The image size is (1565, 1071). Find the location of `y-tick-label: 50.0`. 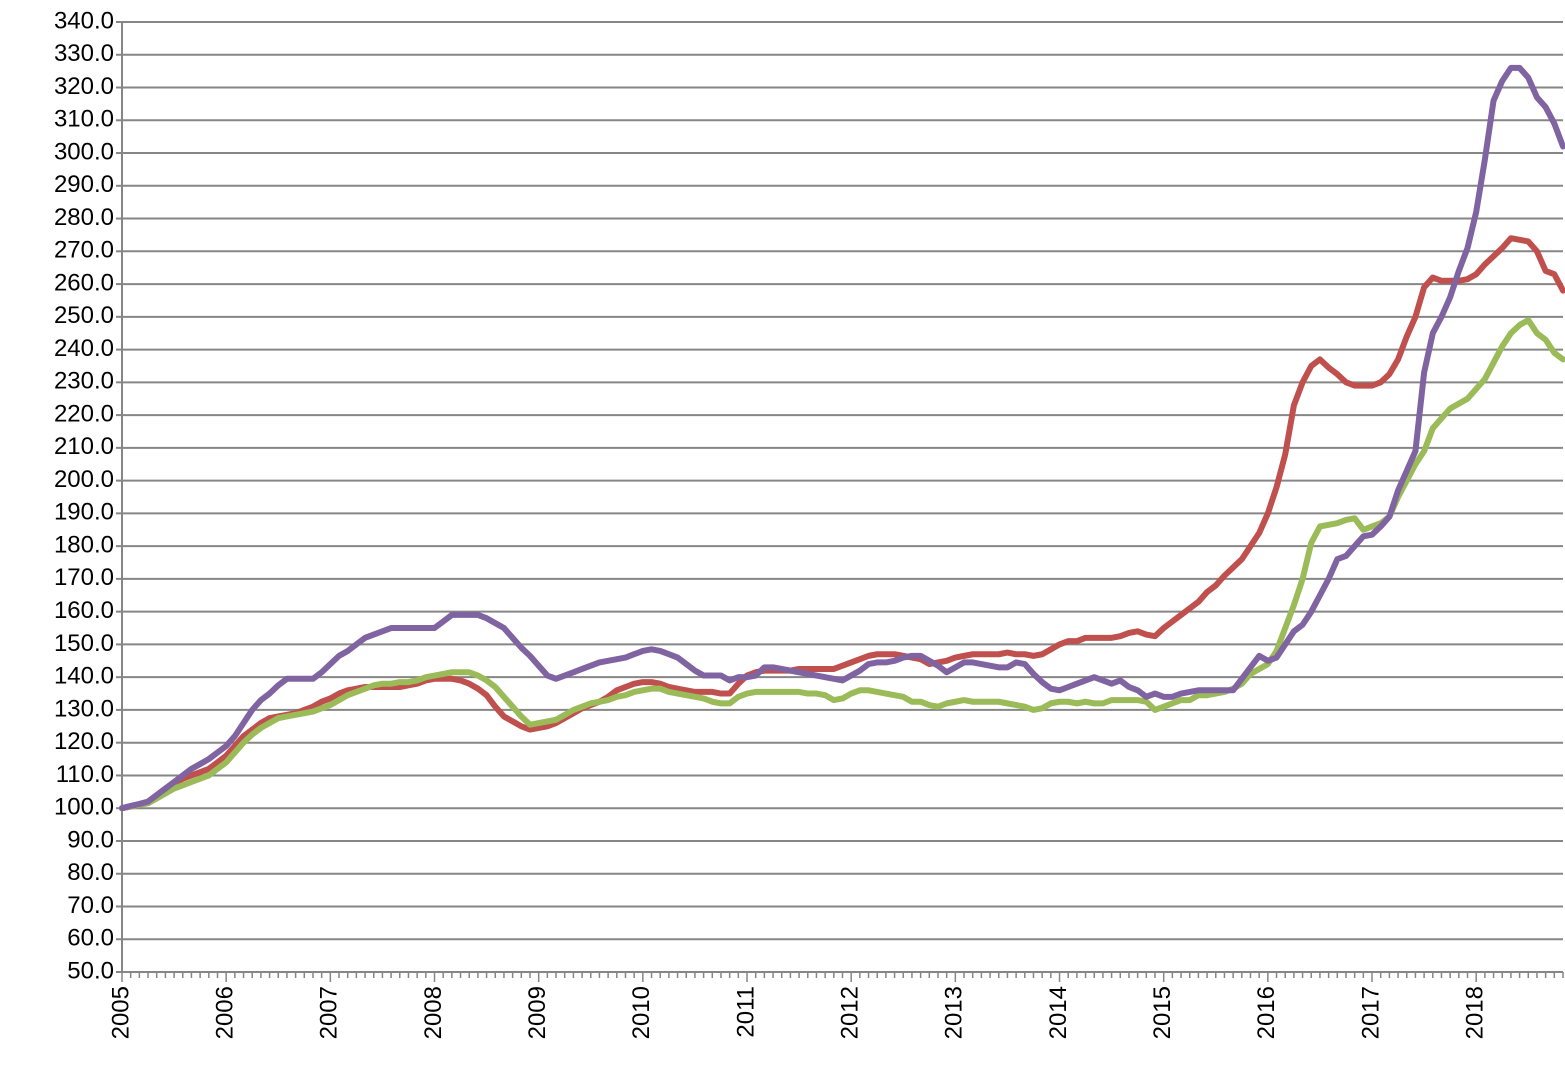

y-tick-label: 50.0 is located at coordinates (90, 970).